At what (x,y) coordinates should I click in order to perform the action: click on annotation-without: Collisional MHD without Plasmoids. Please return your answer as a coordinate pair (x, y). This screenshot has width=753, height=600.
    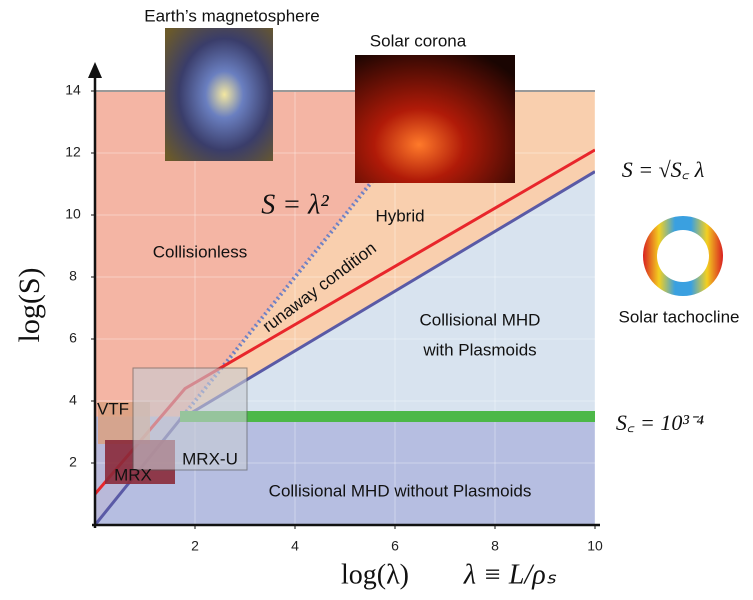
    Looking at the image, I should click on (400, 490).